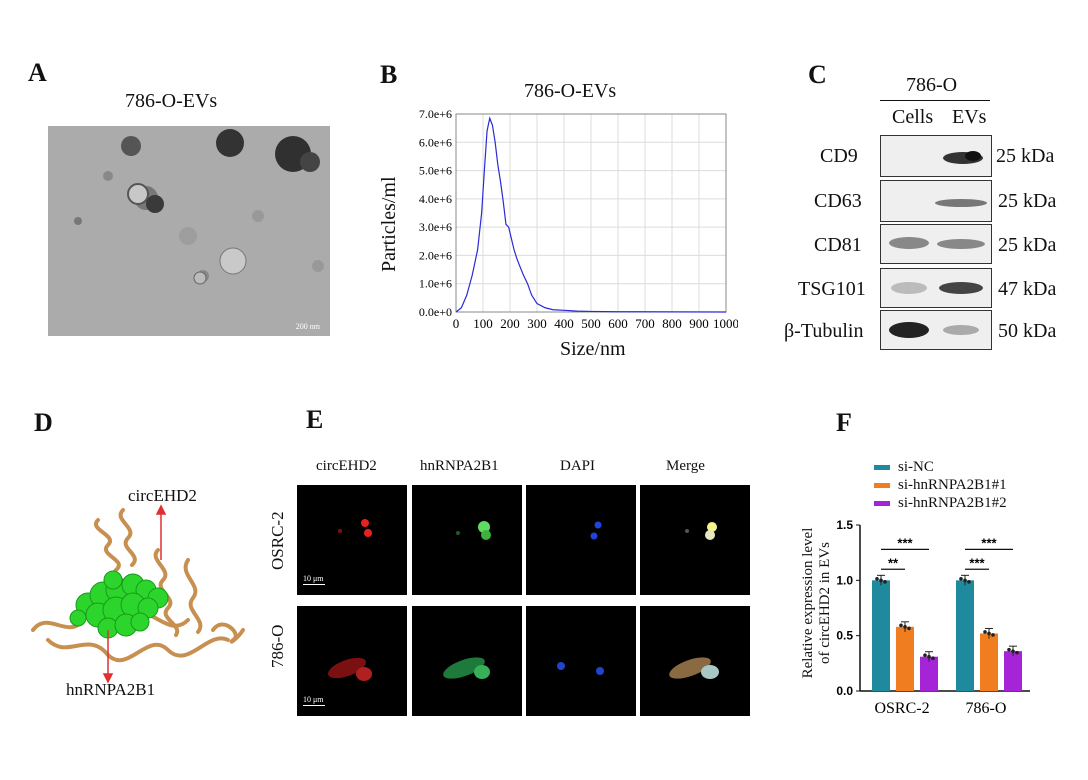 The height and width of the screenshot is (780, 1088). What do you see at coordinates (986, 708) in the screenshot?
I see `x-category-label: 786-O` at bounding box center [986, 708].